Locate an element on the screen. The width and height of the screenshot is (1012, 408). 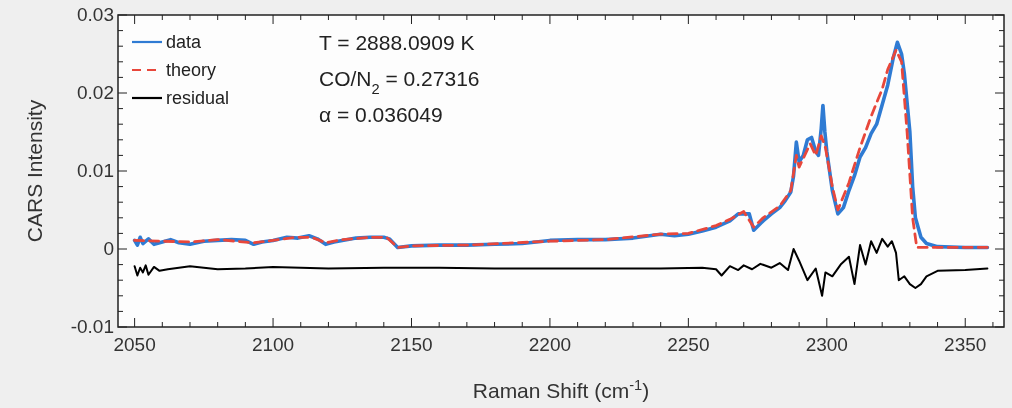
x-tick-label: 2250 is located at coordinates (688, 344).